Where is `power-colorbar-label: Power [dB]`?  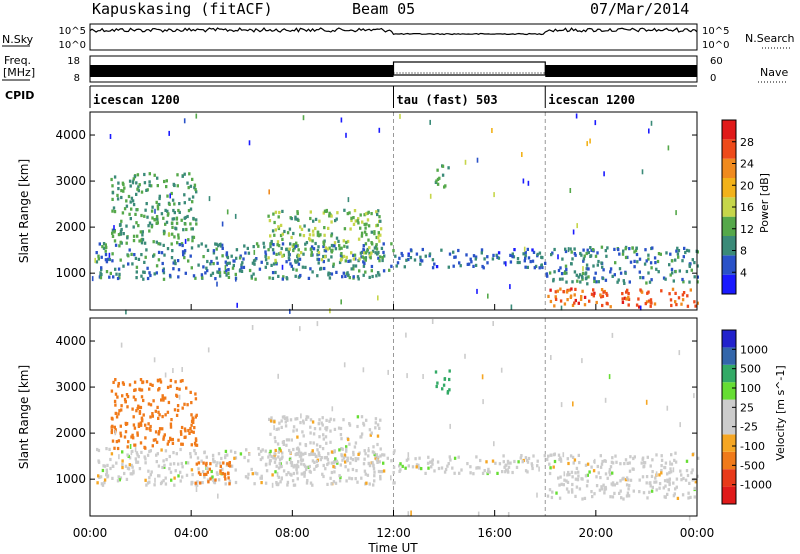 power-colorbar-label: Power [dB] is located at coordinates (764, 203).